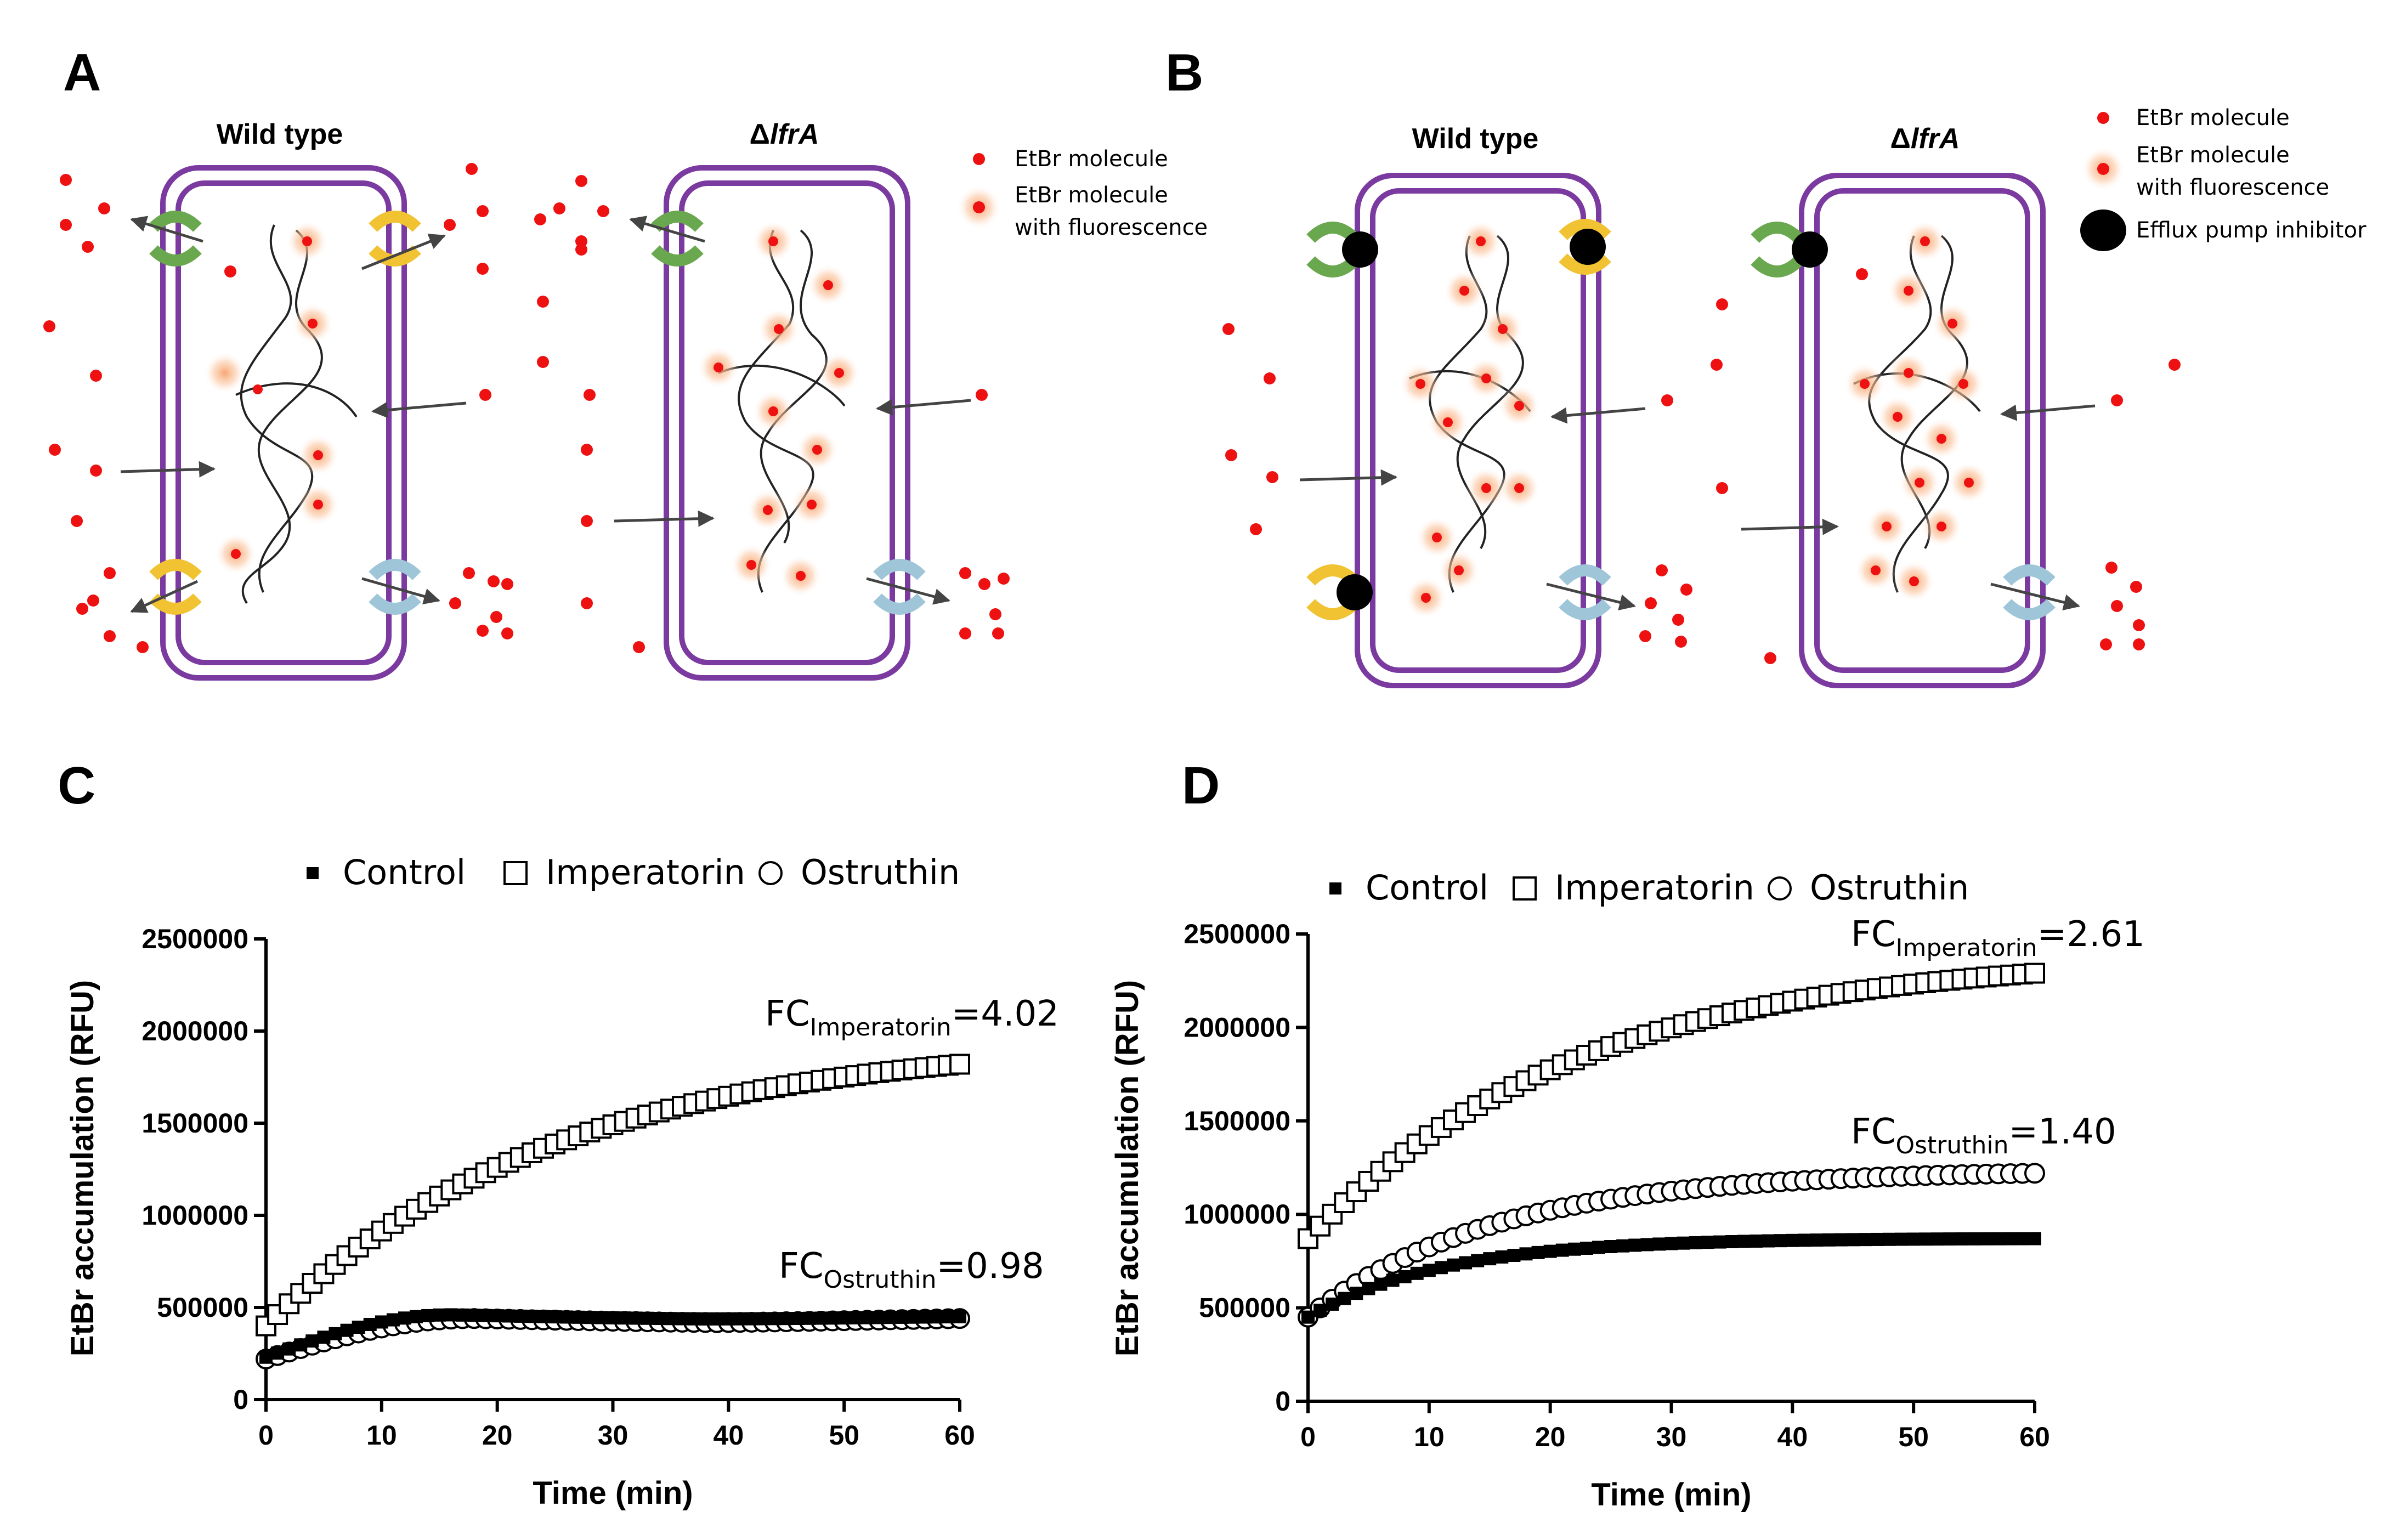 The image size is (2395, 1540). I want to click on series-control, so click(1671, 1278).